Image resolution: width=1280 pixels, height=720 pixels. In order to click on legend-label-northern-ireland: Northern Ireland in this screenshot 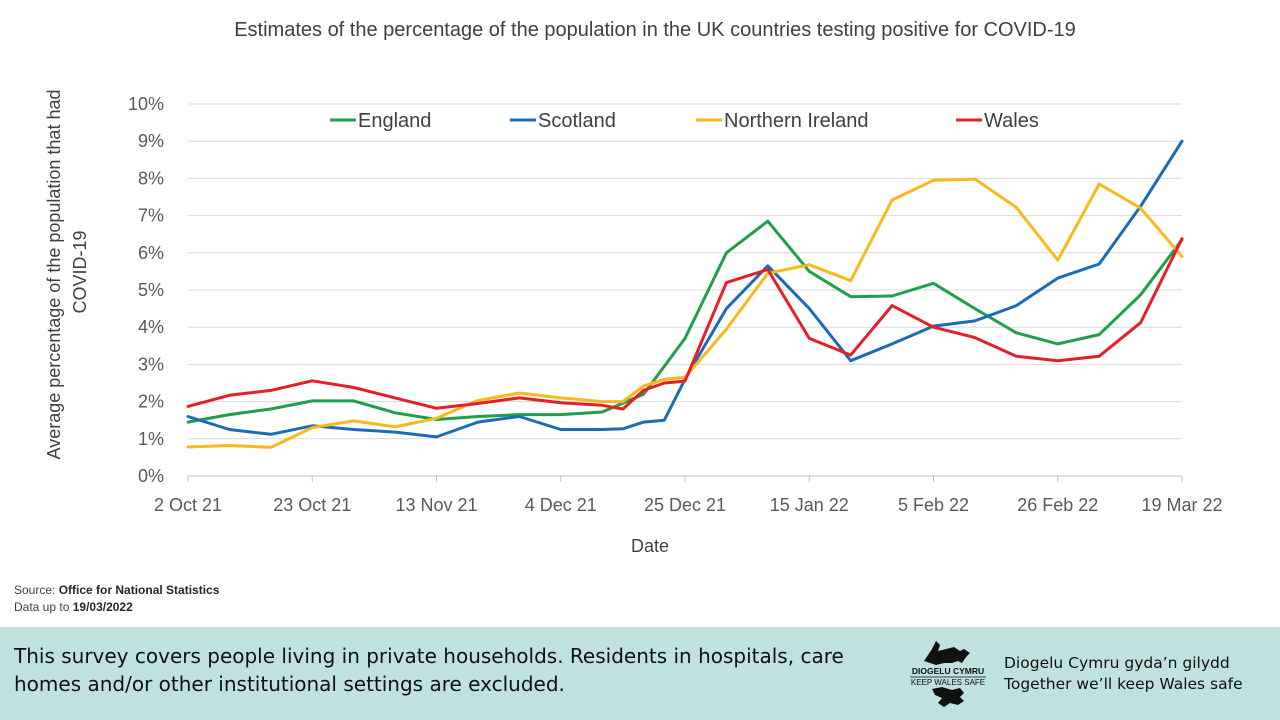, I will do `click(796, 121)`.